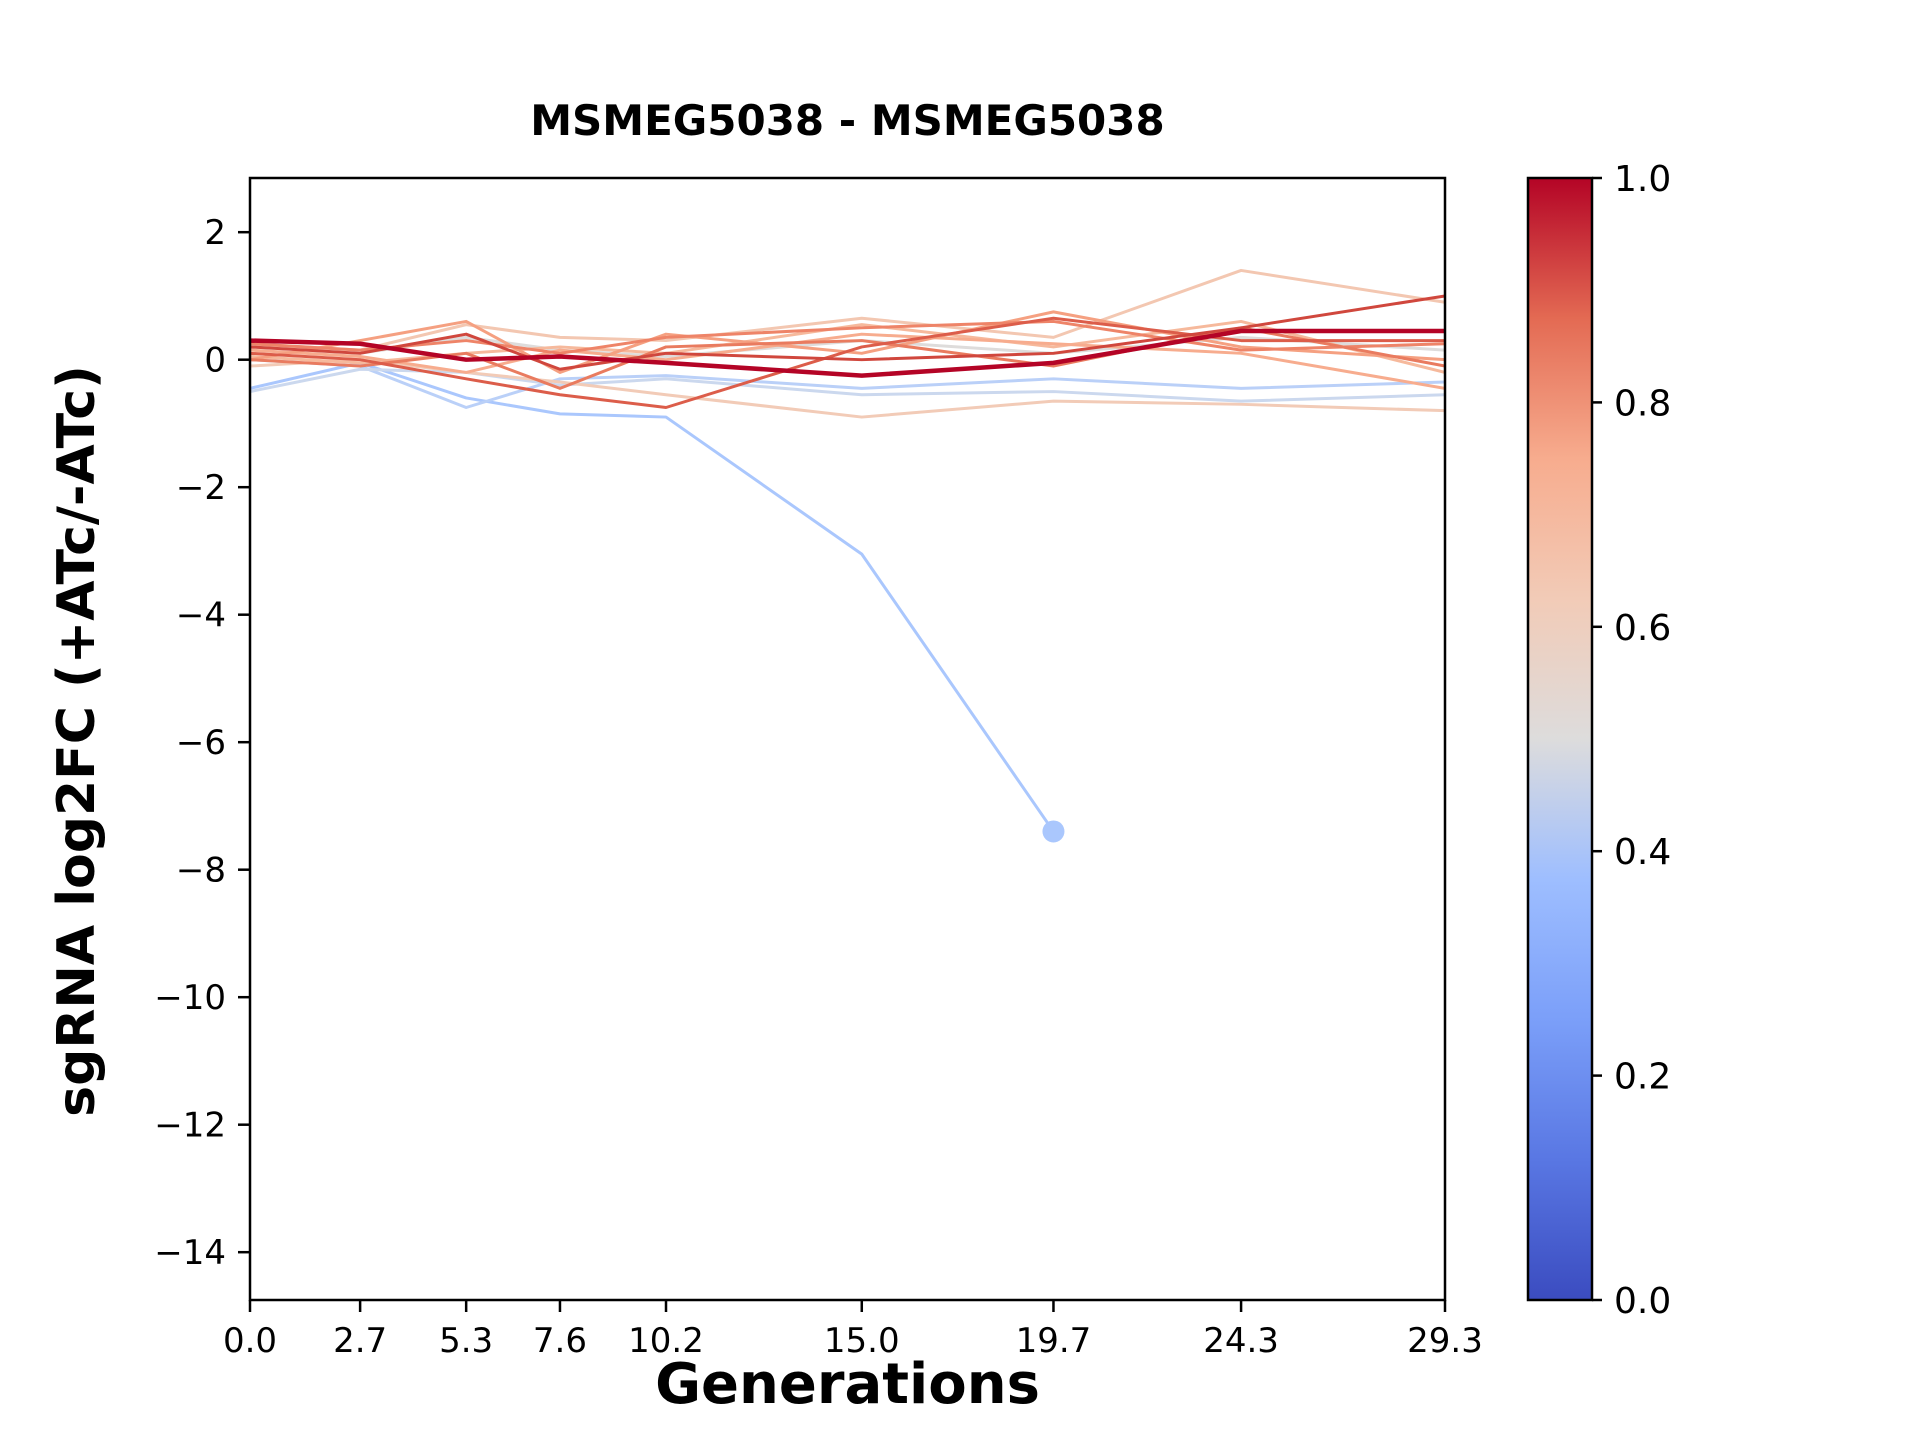 This screenshot has height=1440, width=1920. I want to click on colorbar-gradient, so click(1560, 739).